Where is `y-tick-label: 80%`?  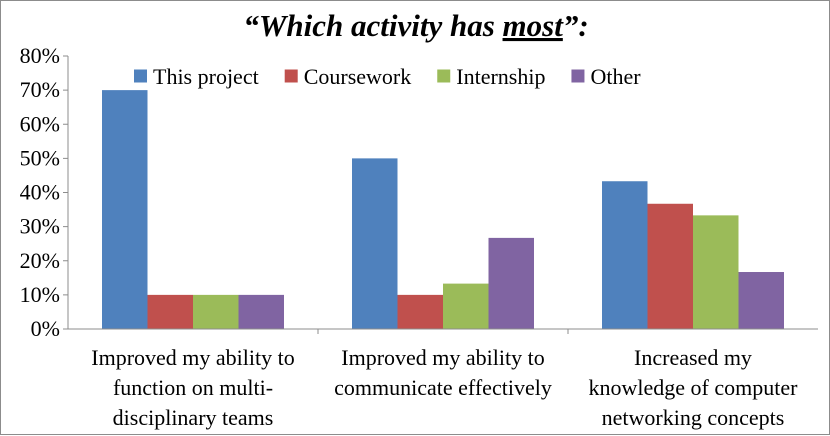
y-tick-label: 80% is located at coordinates (40, 55).